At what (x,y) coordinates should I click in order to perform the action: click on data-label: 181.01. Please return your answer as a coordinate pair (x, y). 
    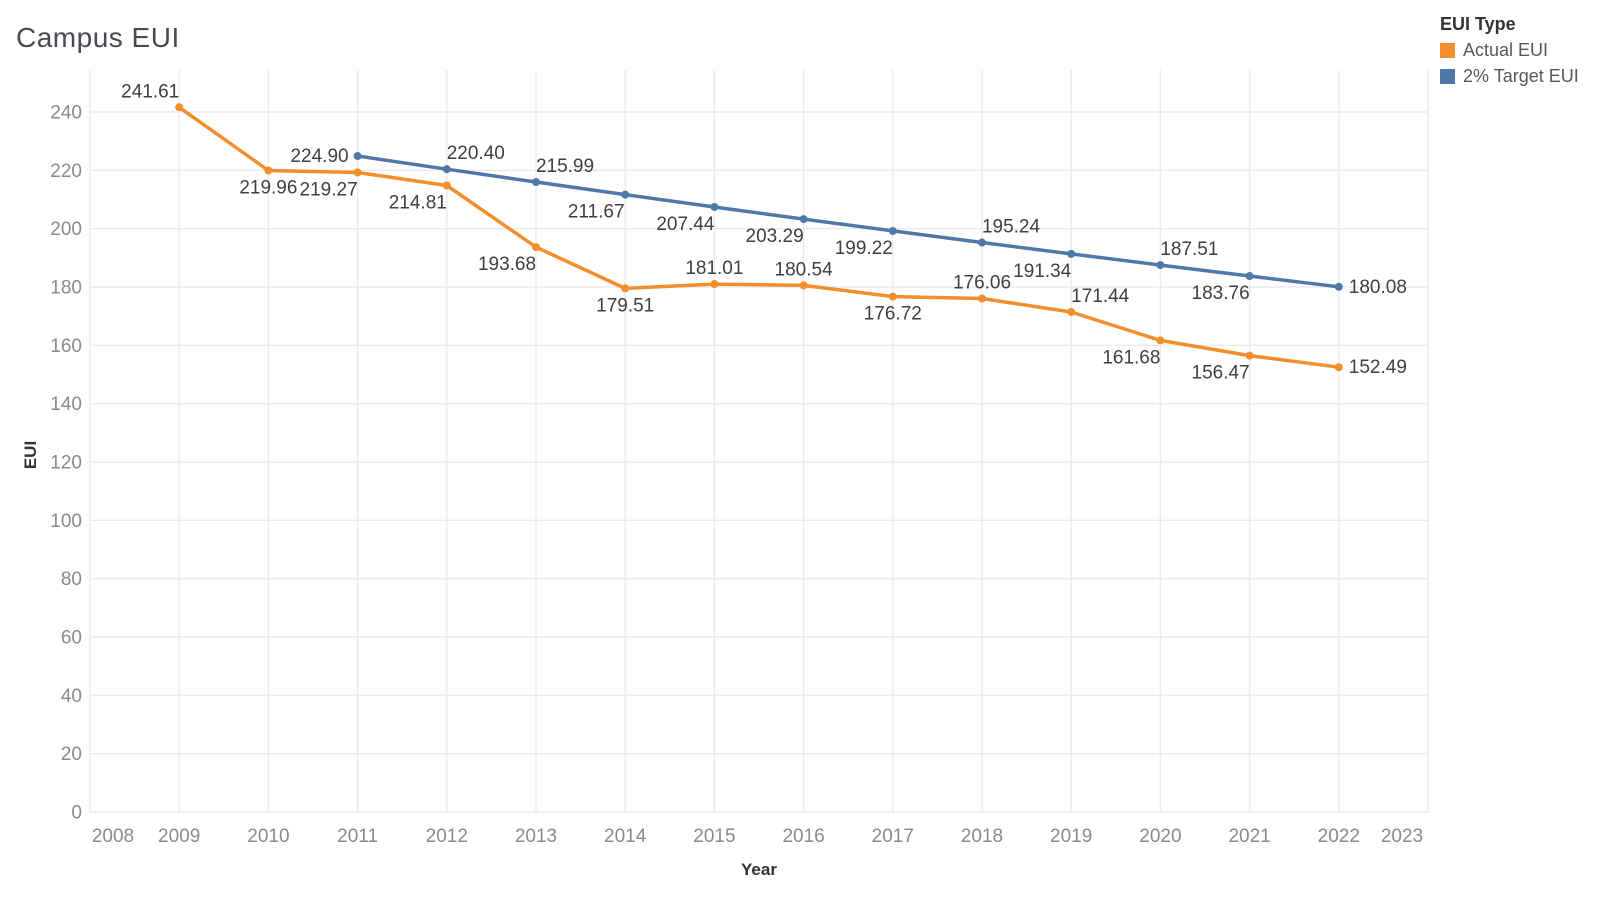
    Looking at the image, I should click on (714, 268).